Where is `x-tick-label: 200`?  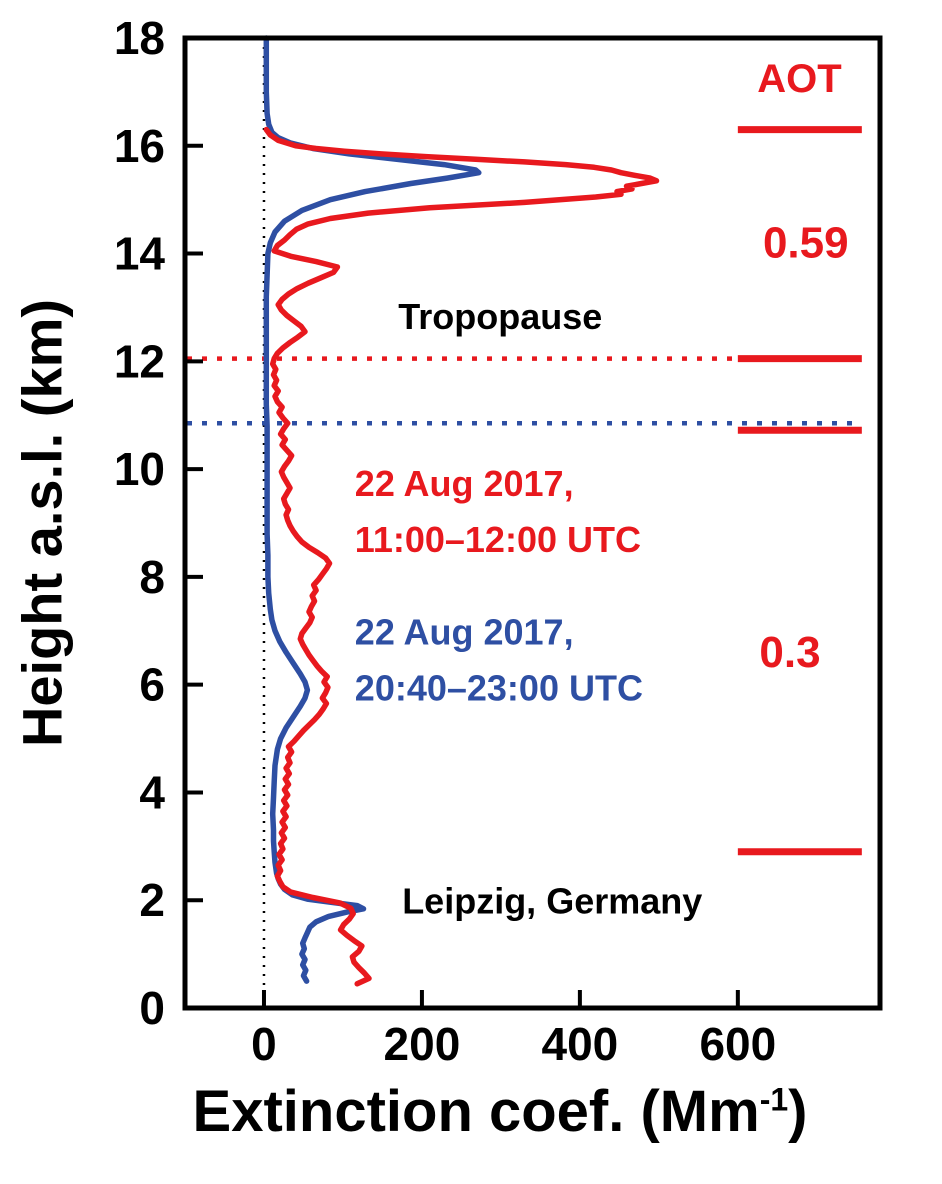
x-tick-label: 200 is located at coordinates (422, 1044).